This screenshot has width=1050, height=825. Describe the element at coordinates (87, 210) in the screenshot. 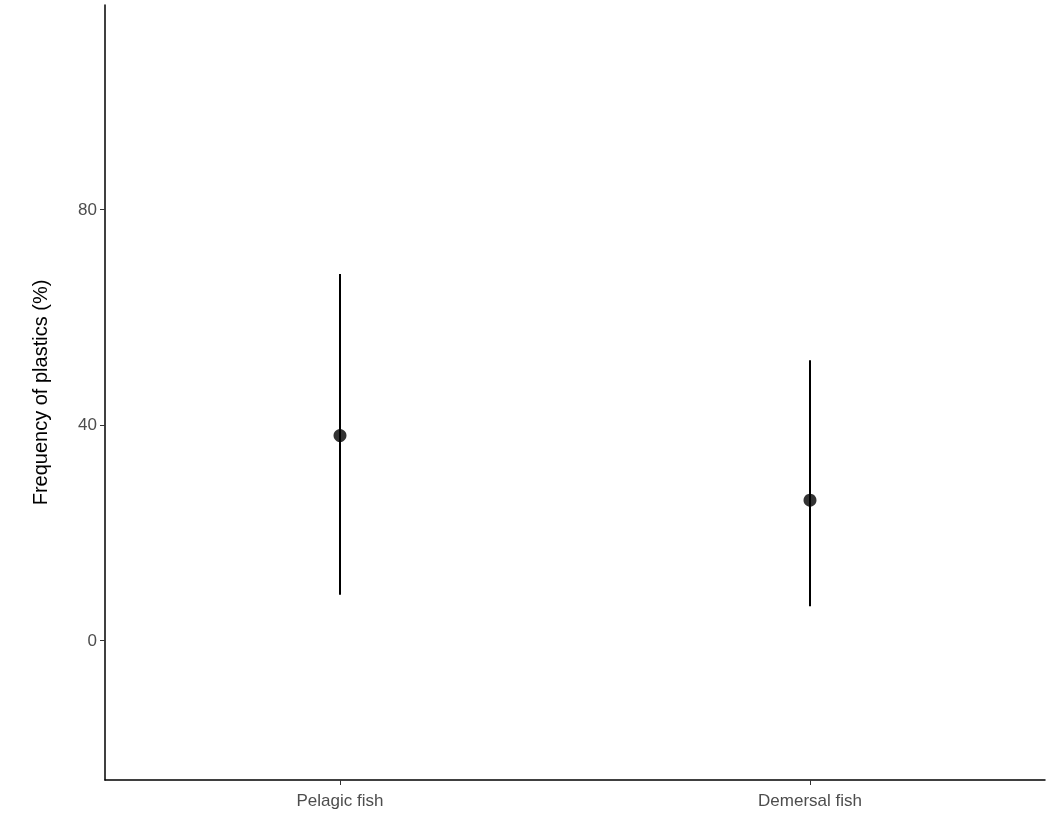

I see `y-tick-label: 80` at that location.